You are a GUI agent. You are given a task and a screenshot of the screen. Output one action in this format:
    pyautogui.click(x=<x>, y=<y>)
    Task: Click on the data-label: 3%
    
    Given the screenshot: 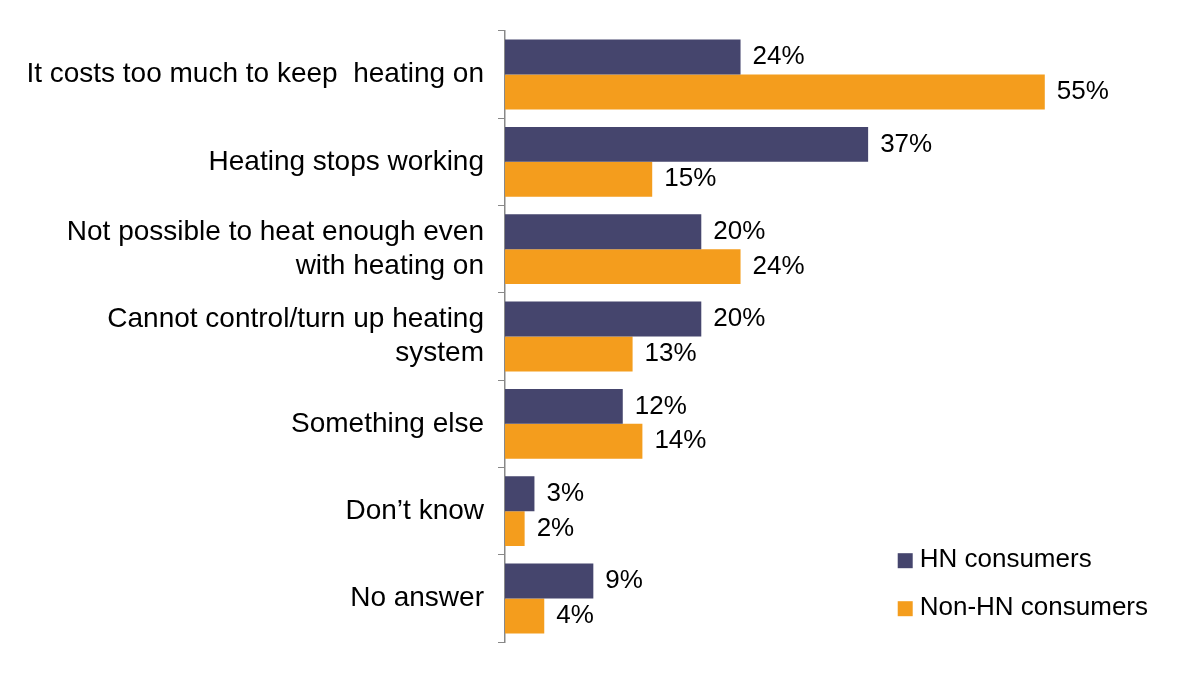 What is the action you would take?
    pyautogui.click(x=565, y=491)
    